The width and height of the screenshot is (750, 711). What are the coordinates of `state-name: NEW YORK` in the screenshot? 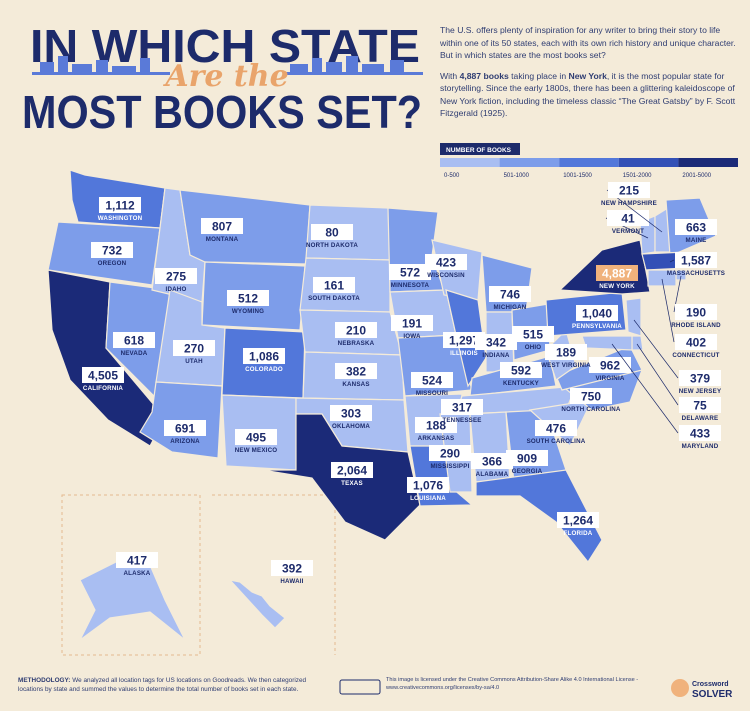 It's located at (617, 286).